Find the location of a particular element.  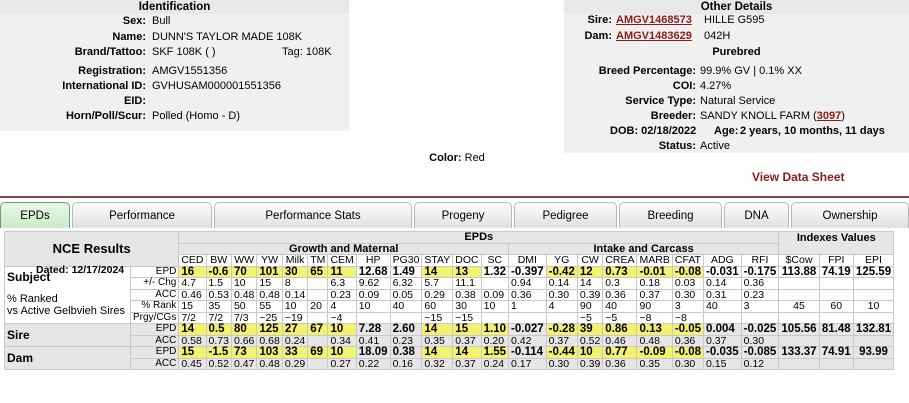

subject-epd-cell: 0.73 is located at coordinates (620, 271).